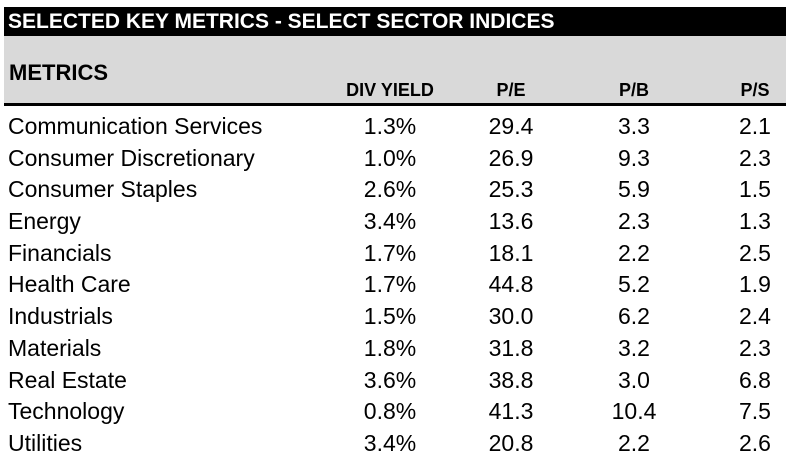 The image size is (787, 466). Describe the element at coordinates (755, 379) in the screenshot. I see `cell-ps: 6.8` at that location.